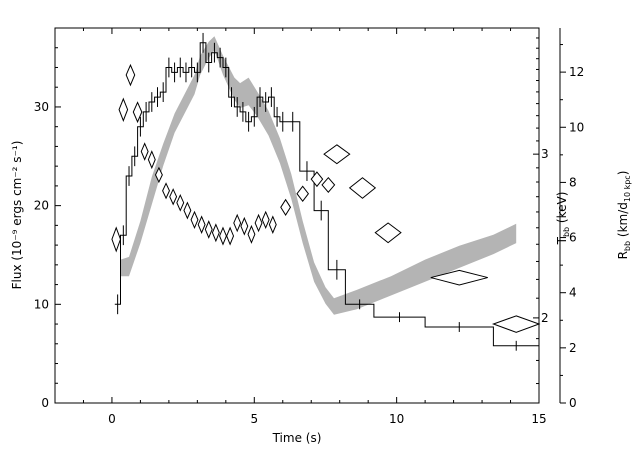 The width and height of the screenshot is (640, 457). Describe the element at coordinates (45, 403) in the screenshot. I see `y-tick-label: 0` at that location.